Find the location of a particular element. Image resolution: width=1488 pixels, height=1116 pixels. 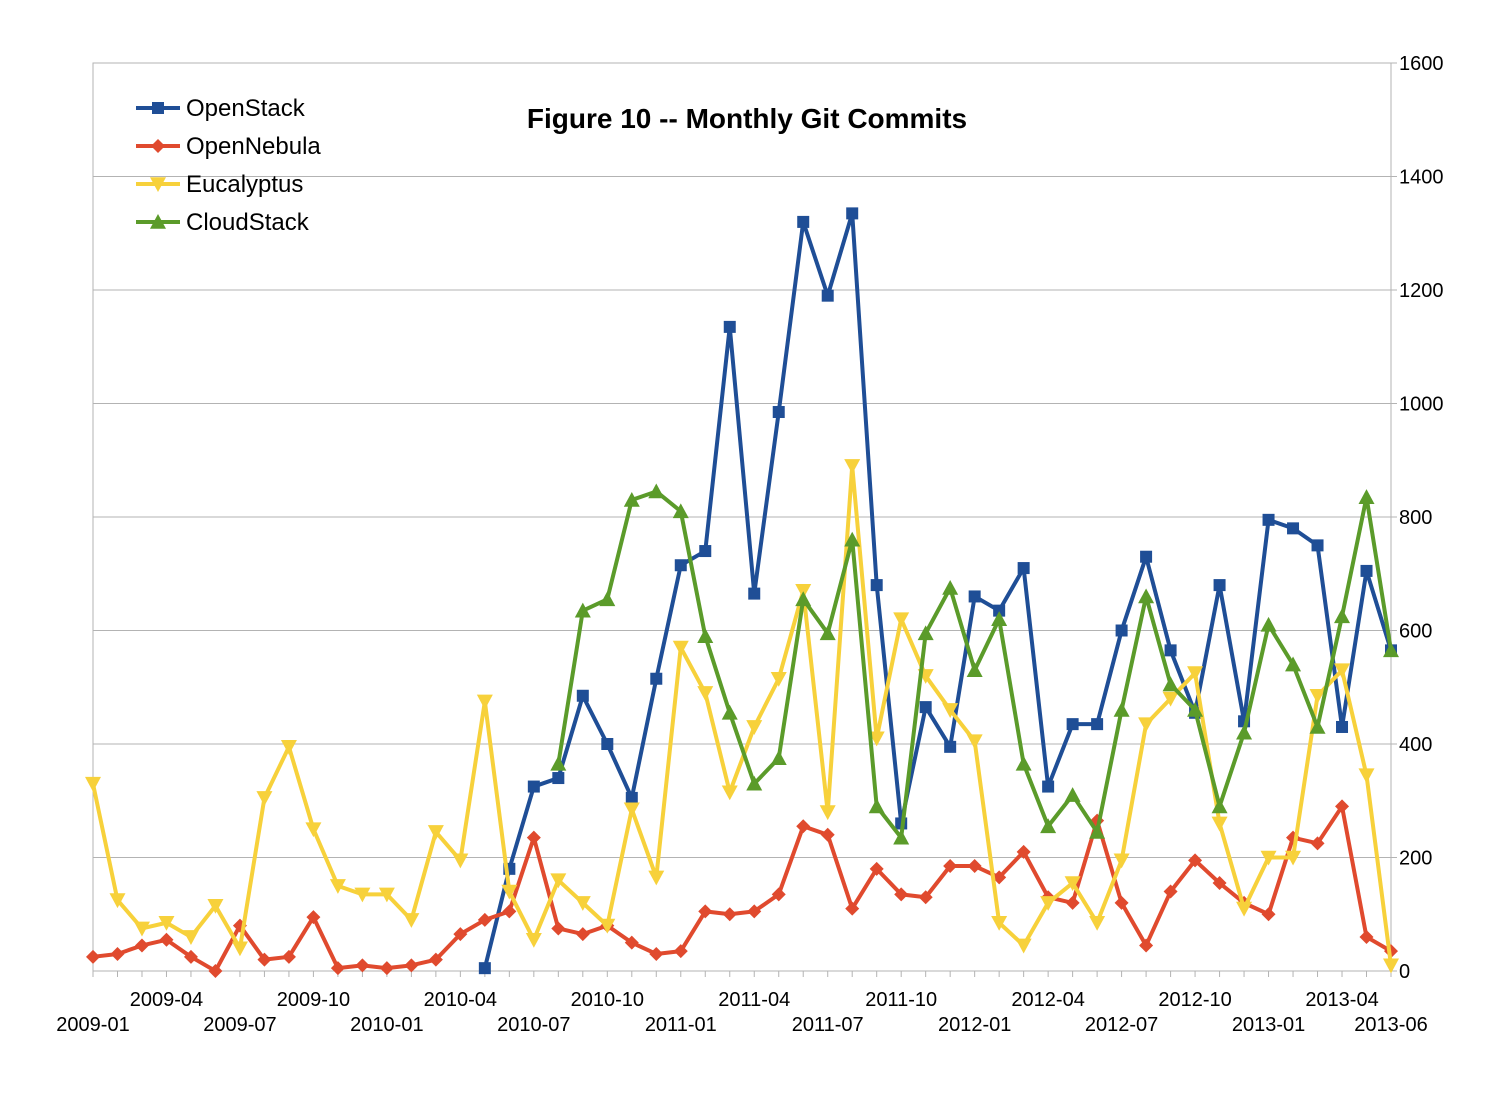

x-tick-label-2012-04: 2012-04 is located at coordinates (1047, 1000).